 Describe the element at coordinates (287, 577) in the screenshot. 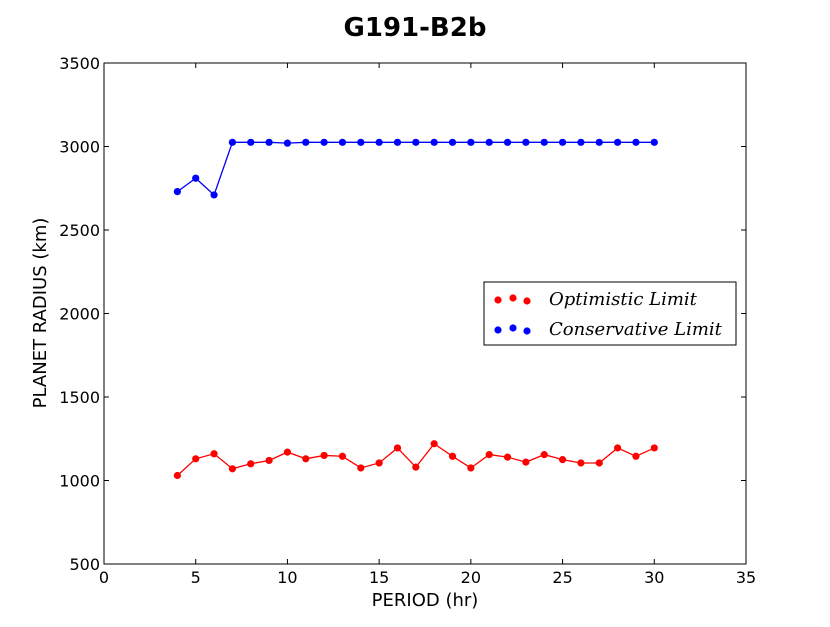

I see `x-tick-label: 10` at that location.